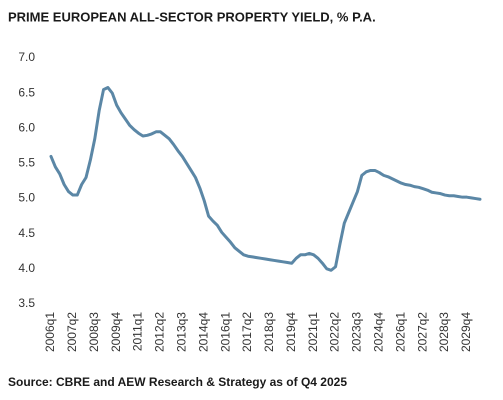 This screenshot has width=503, height=400. What do you see at coordinates (160, 332) in the screenshot?
I see `x-tick-label: 2012q2` at bounding box center [160, 332].